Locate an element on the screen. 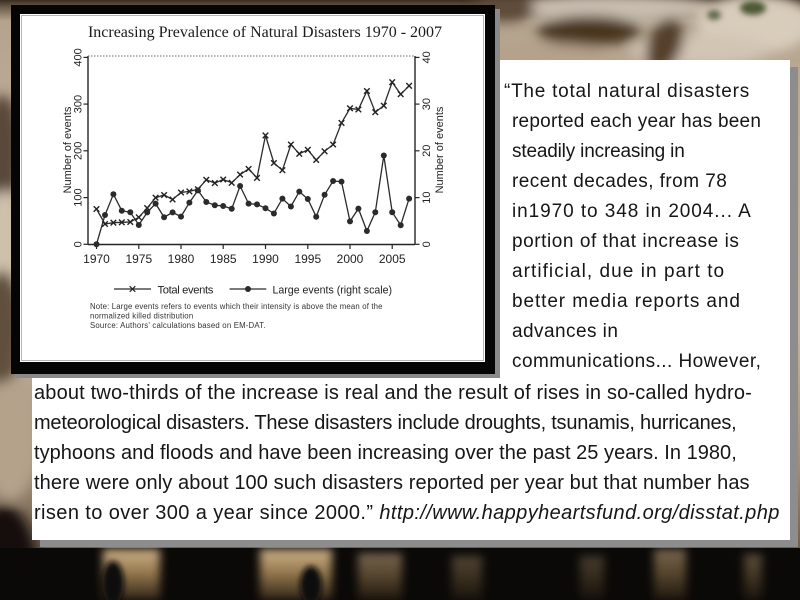 This screenshot has height=600, width=800. svg-text: normalized killed distribution is located at coordinates (141, 316).